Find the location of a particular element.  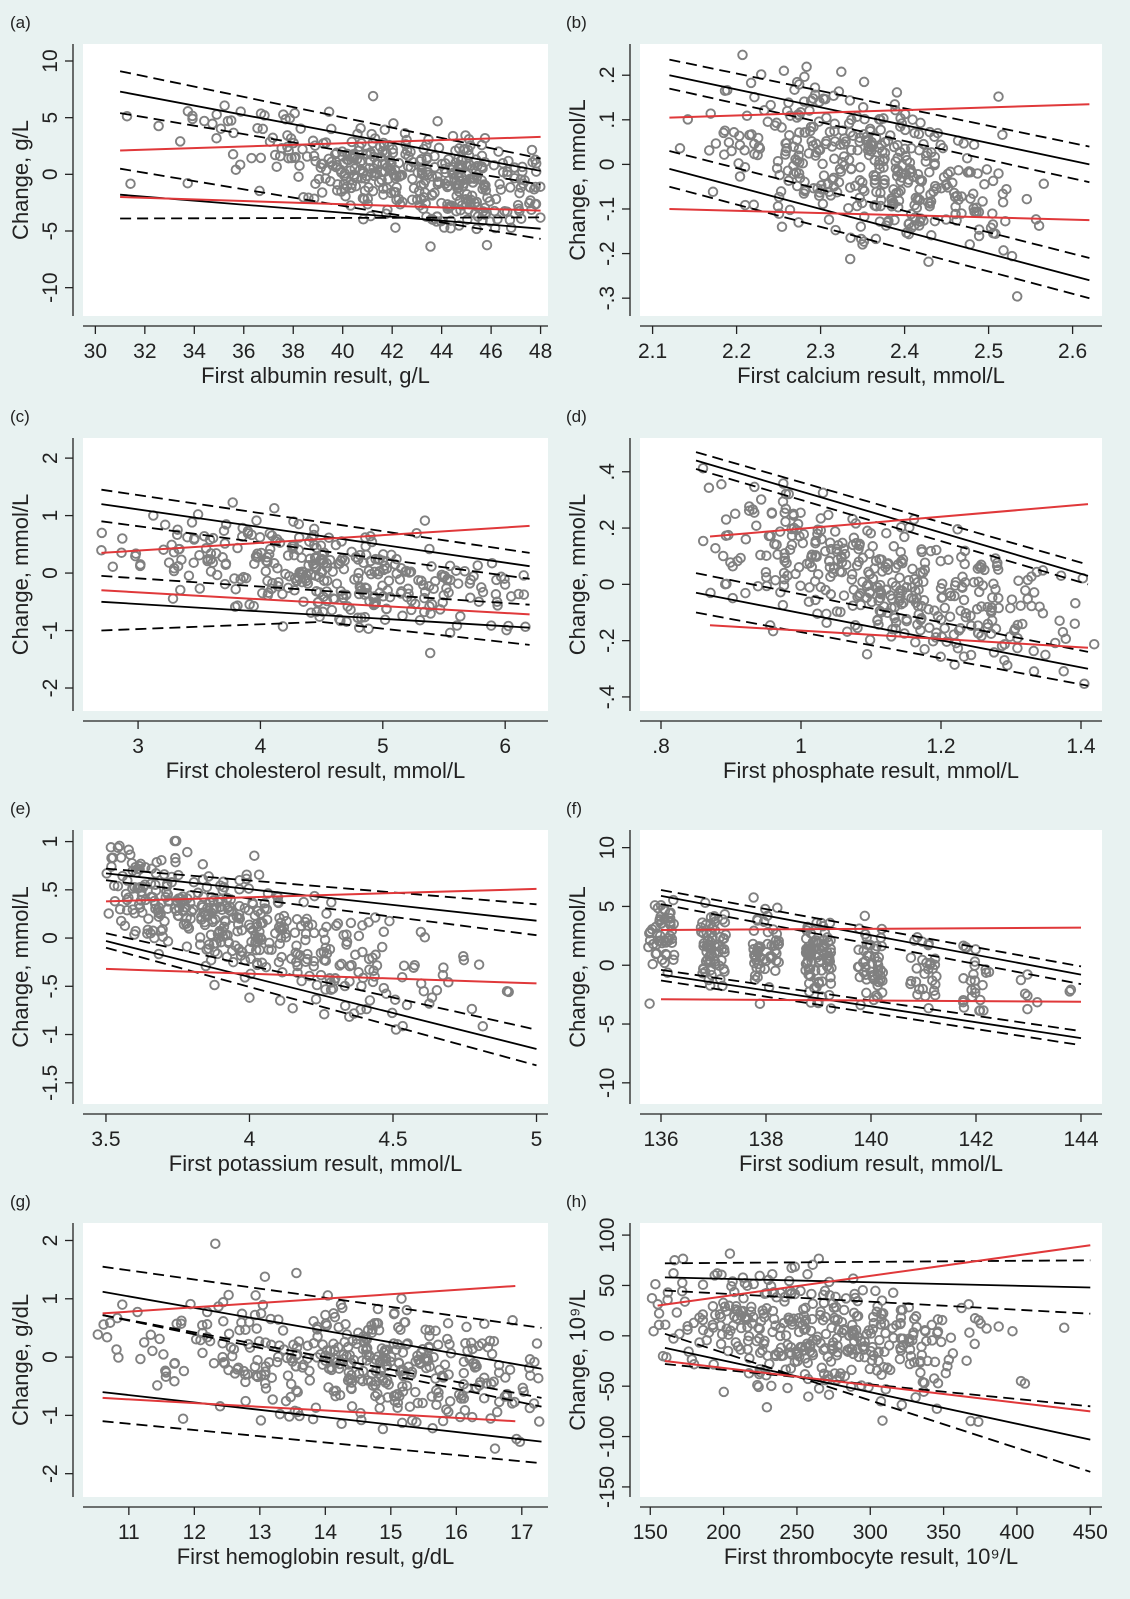

x-tick-label: 4 is located at coordinates (250, 1139).